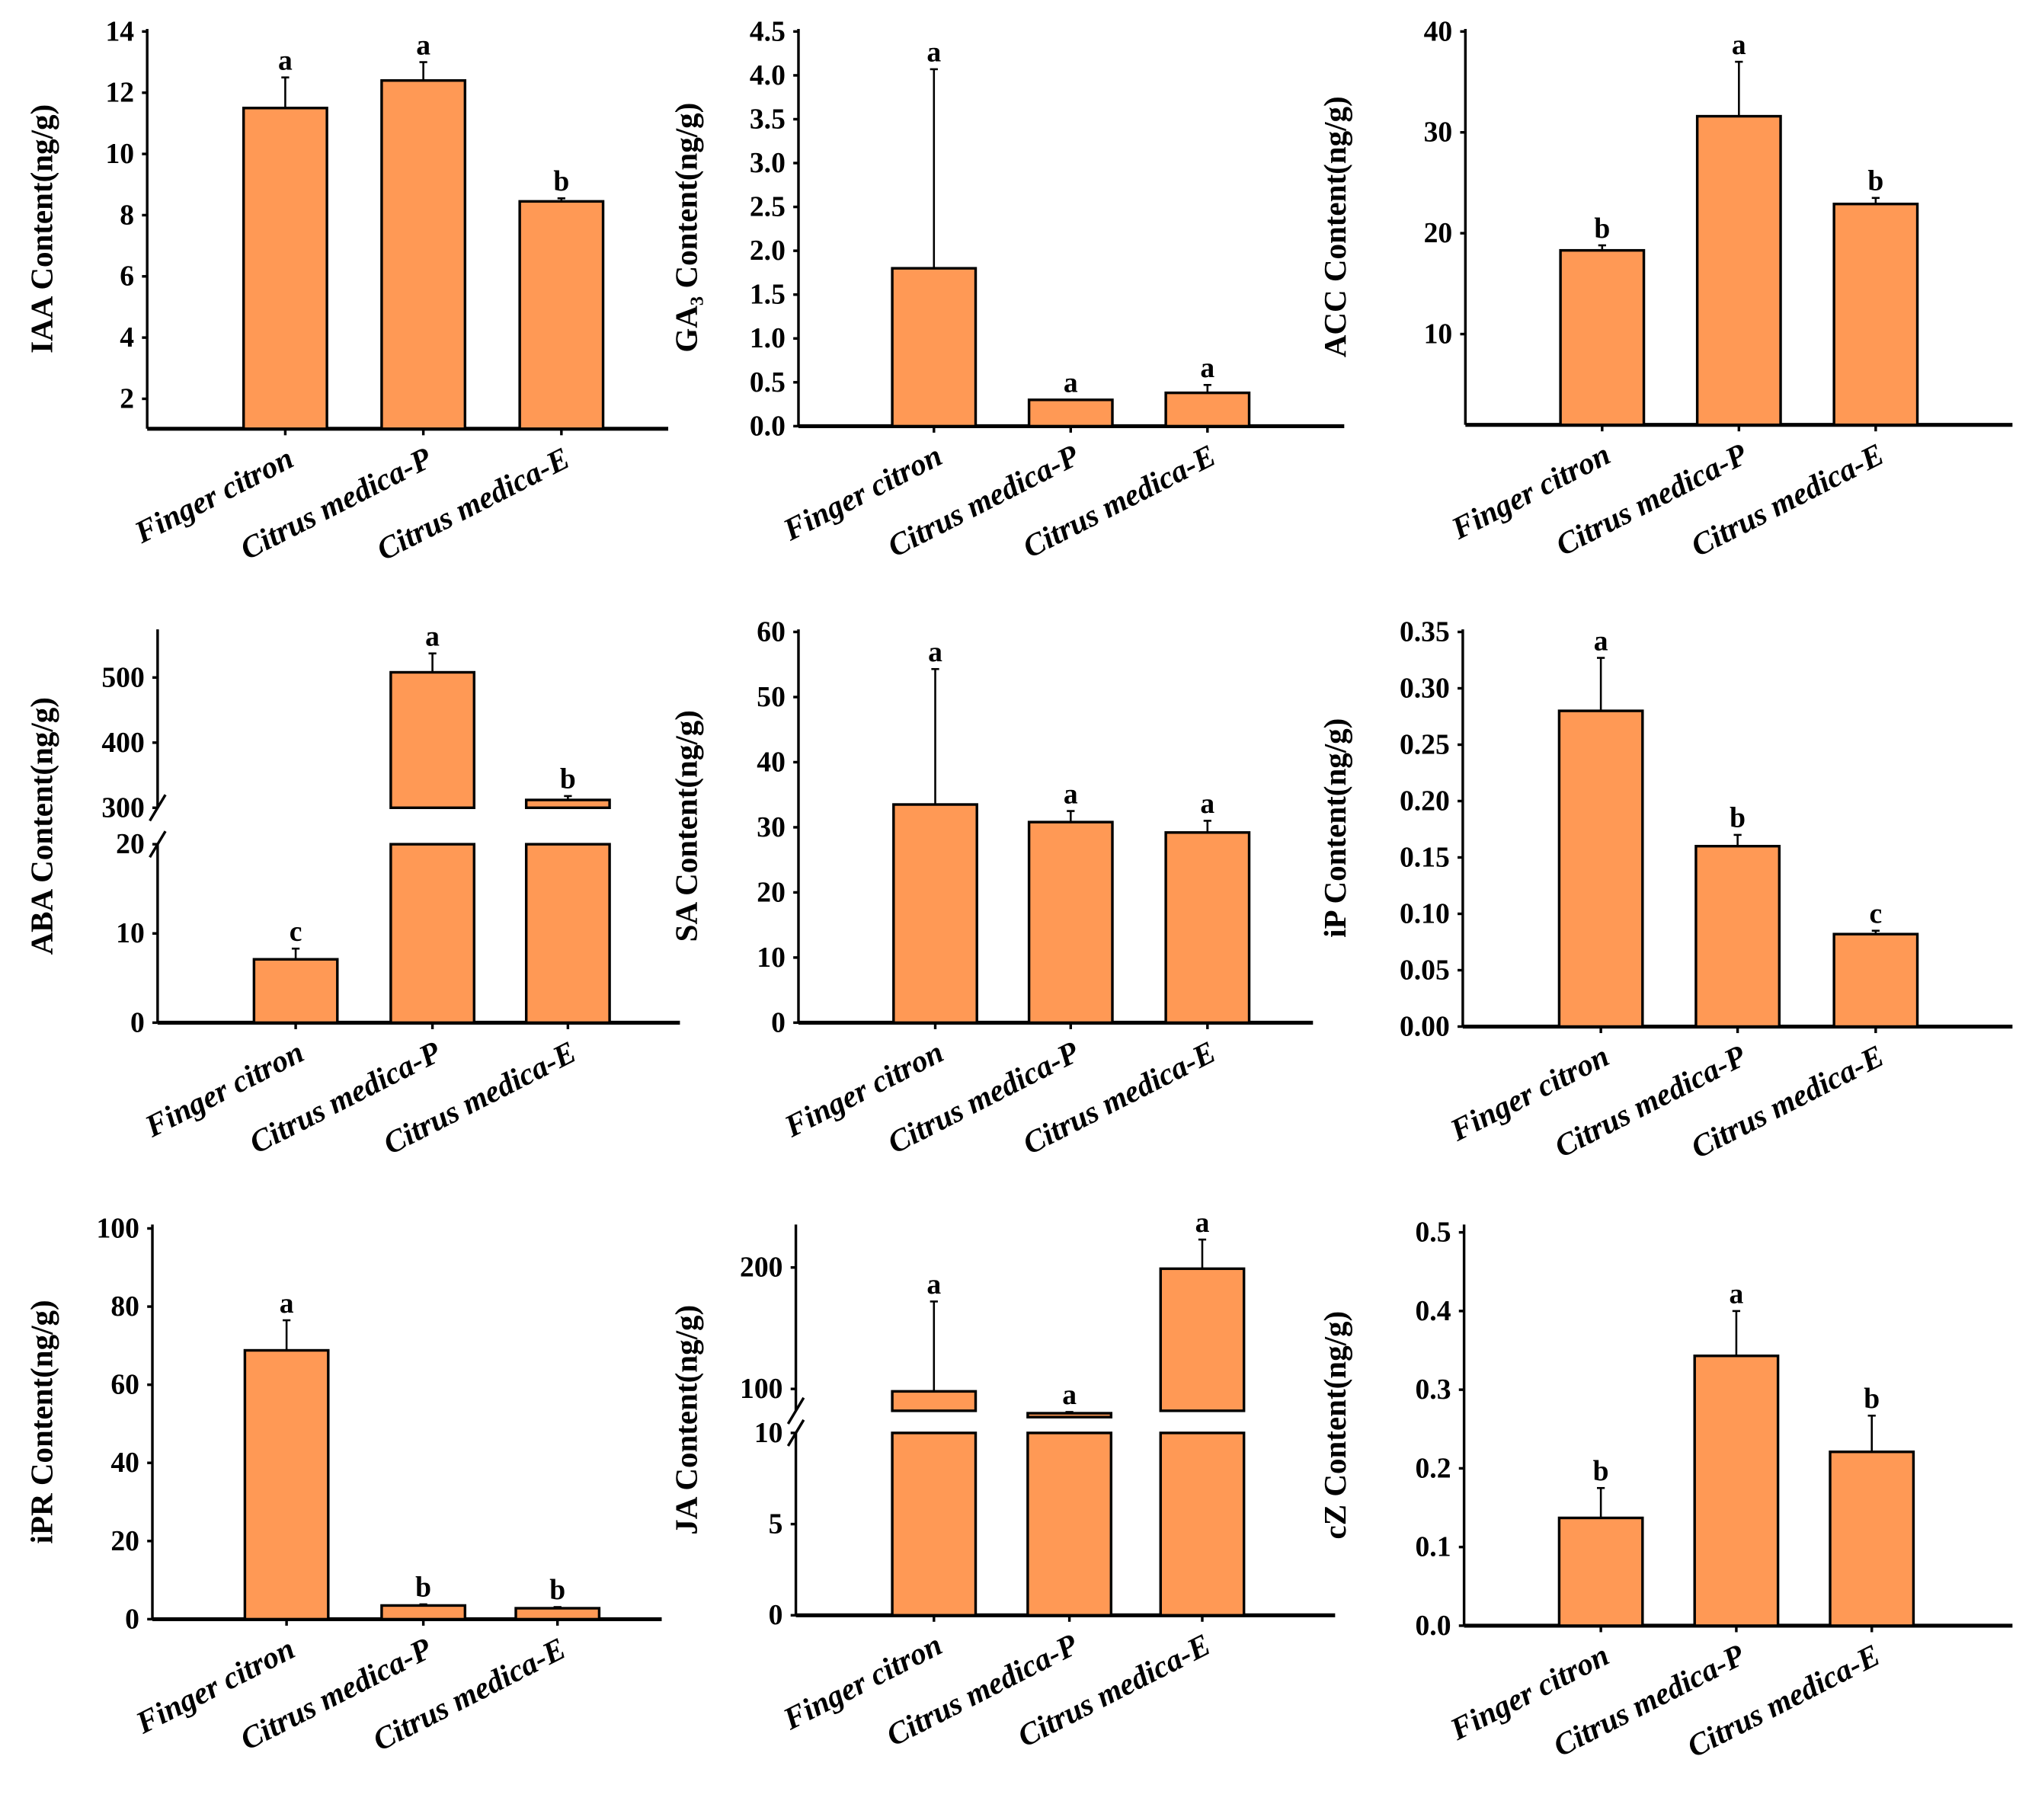  What do you see at coordinates (41, 1421) in the screenshot?
I see `y-axis-label: iPR Content(ng/g)` at bounding box center [41, 1421].